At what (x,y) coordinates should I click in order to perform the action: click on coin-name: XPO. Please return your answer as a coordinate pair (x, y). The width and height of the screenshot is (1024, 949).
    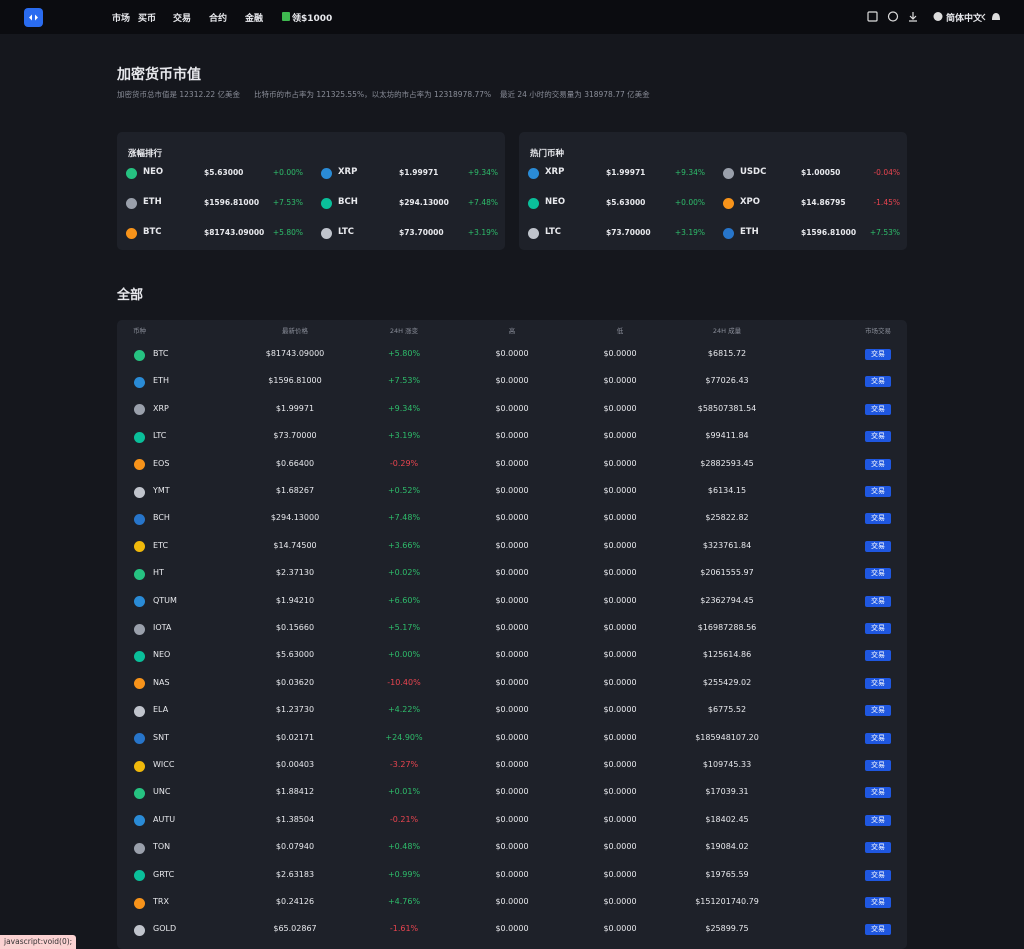
    Looking at the image, I should click on (750, 202).